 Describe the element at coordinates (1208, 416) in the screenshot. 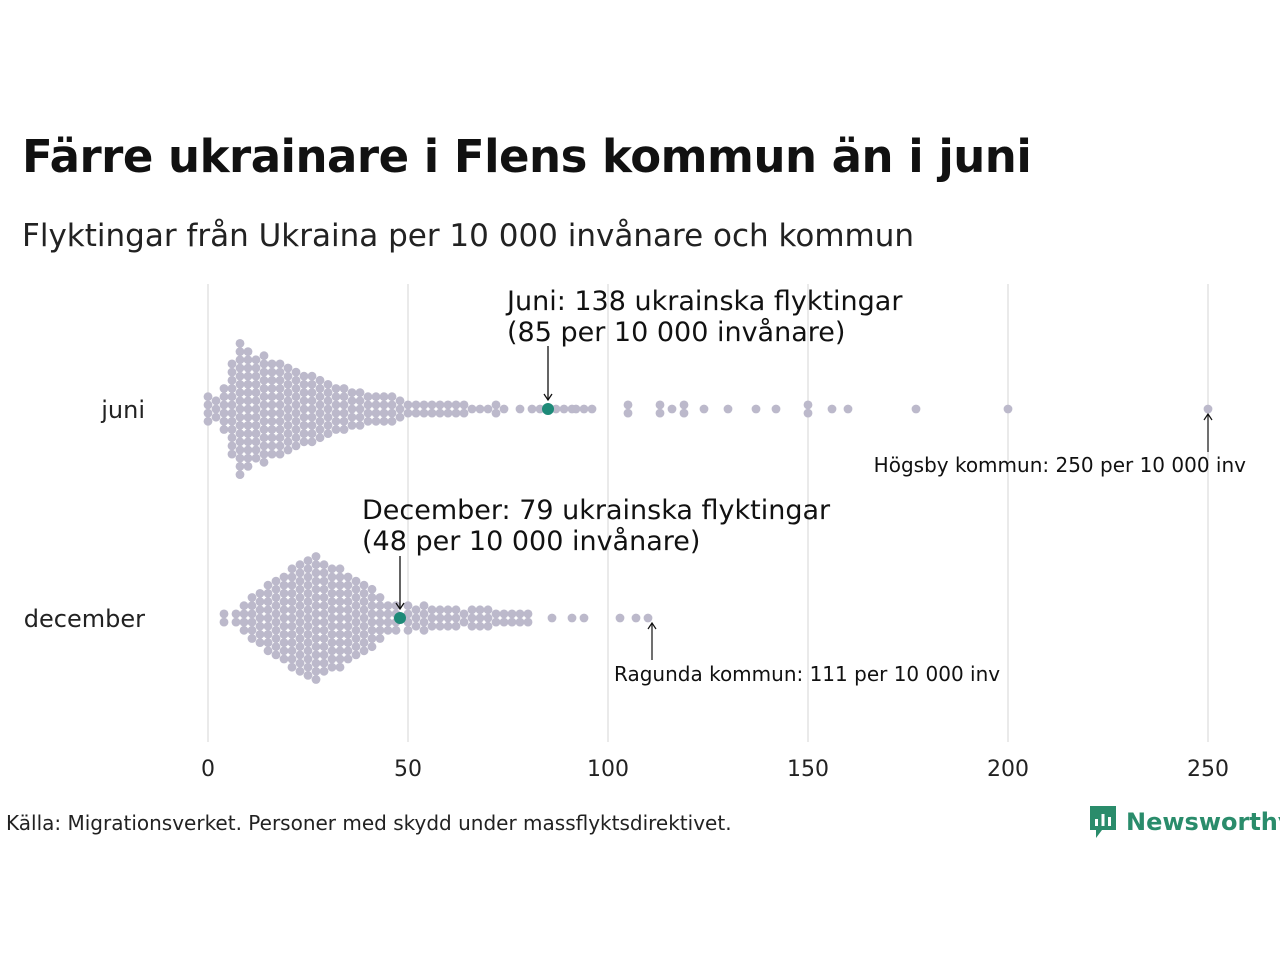

I see `max-arrowhead` at that location.